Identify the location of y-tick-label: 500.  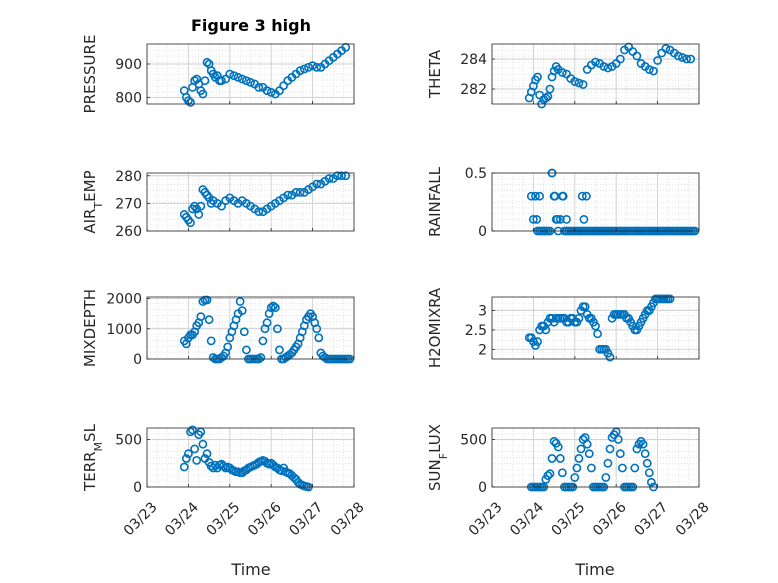
(473, 440).